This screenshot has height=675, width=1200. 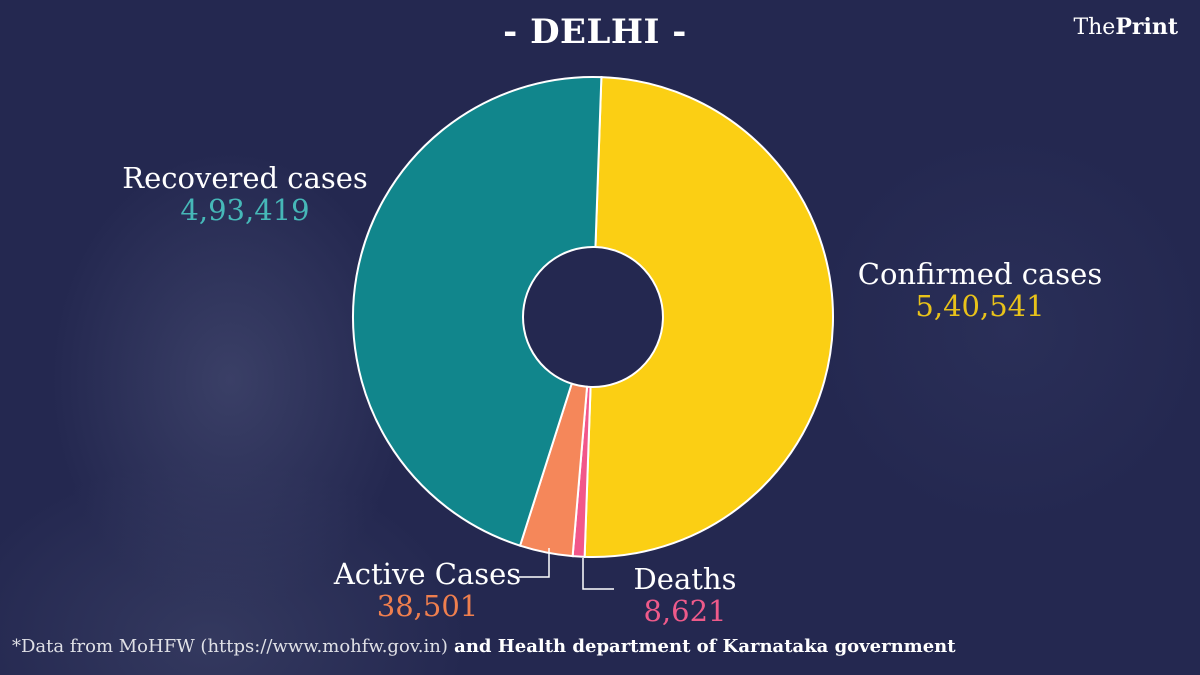 I want to click on slice-confirmed-cases, so click(x=708, y=317).